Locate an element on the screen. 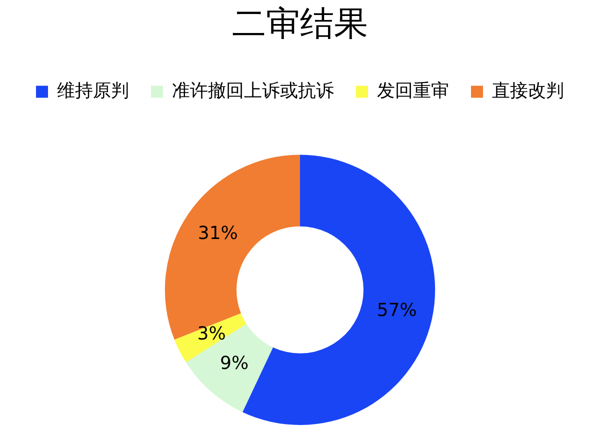 Image resolution: width=600 pixels, height=429 pixels. data-label: 3% is located at coordinates (211, 334).